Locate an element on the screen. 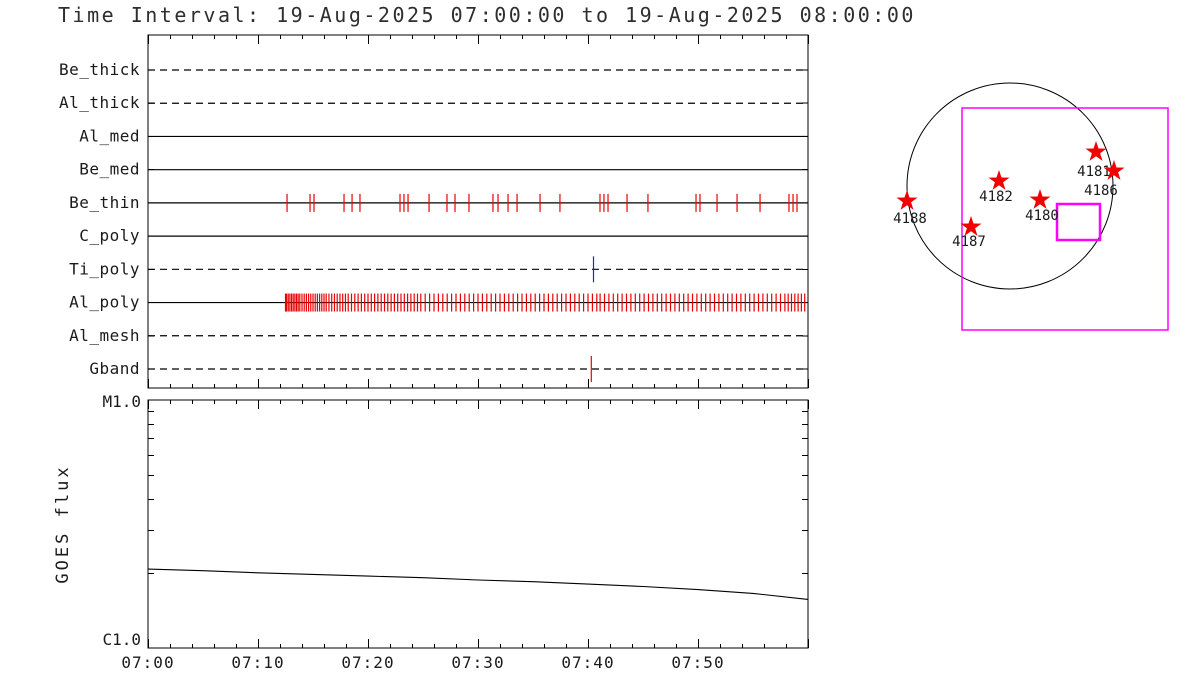 The image size is (1200, 700). active-region-label: 4182 is located at coordinates (996, 197).